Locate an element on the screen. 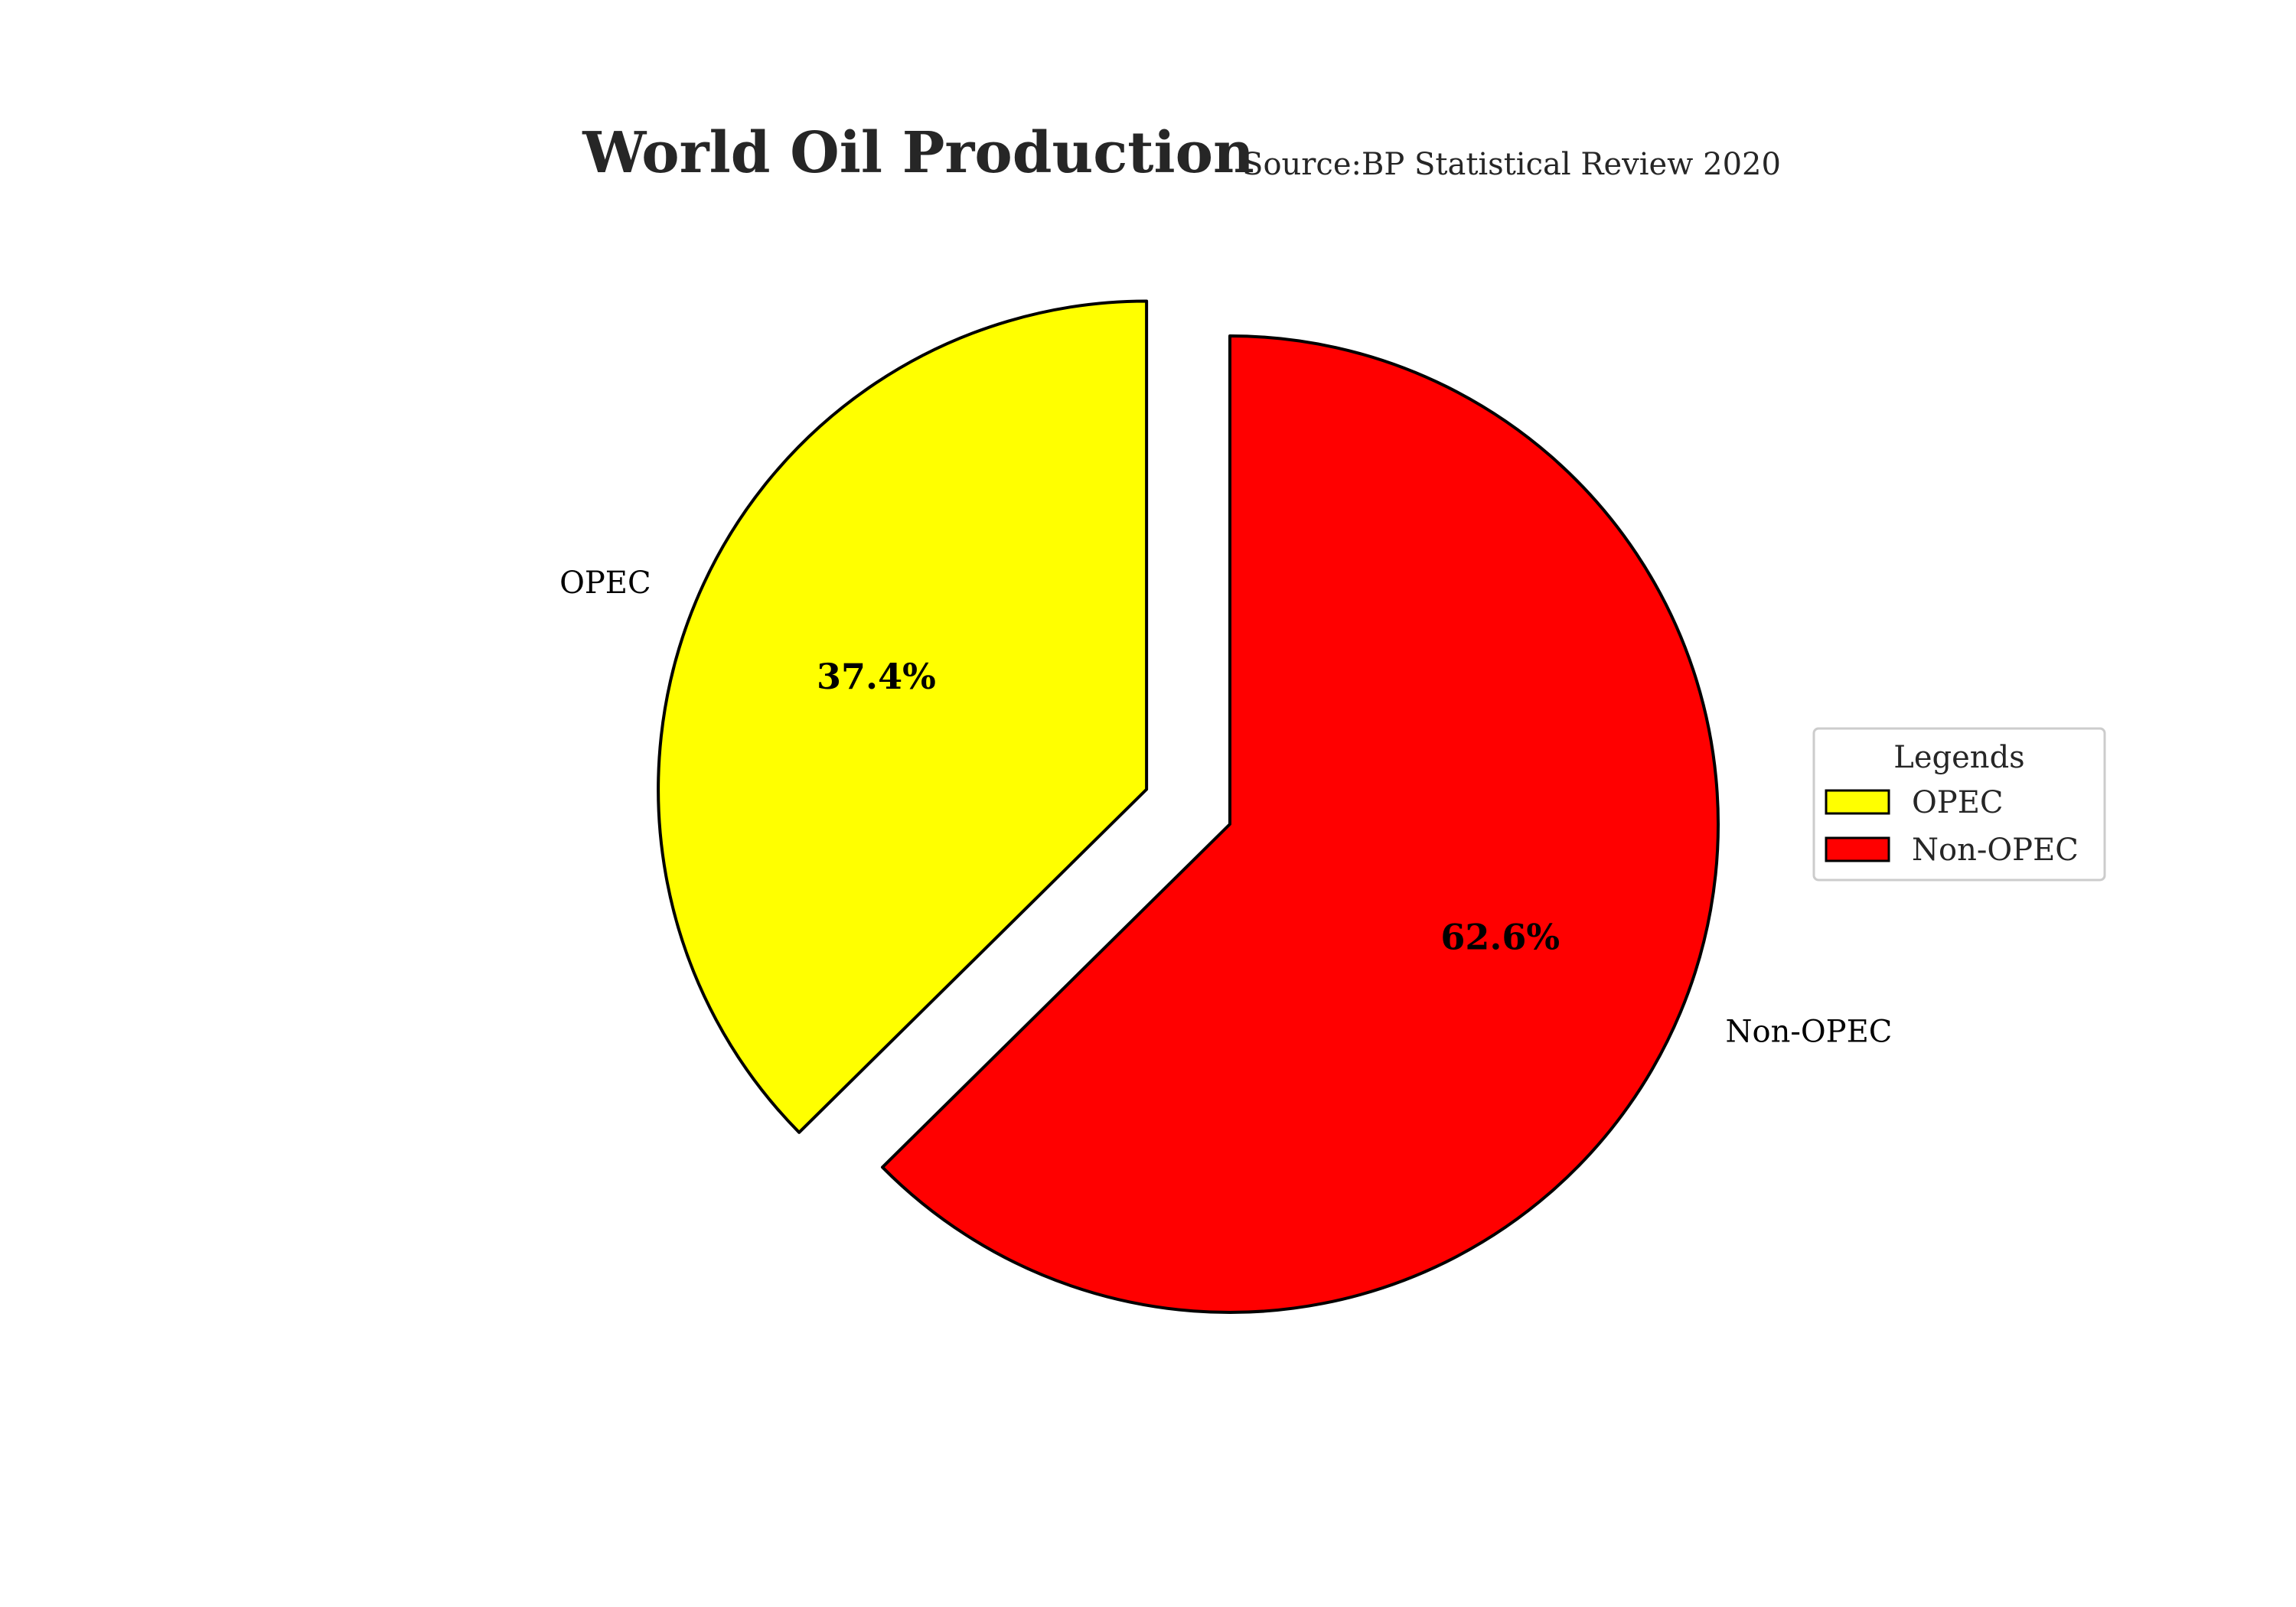 Image resolution: width=2296 pixels, height=1607 pixels. legend-entries: OPEC Non-OPEC is located at coordinates (1952, 826).